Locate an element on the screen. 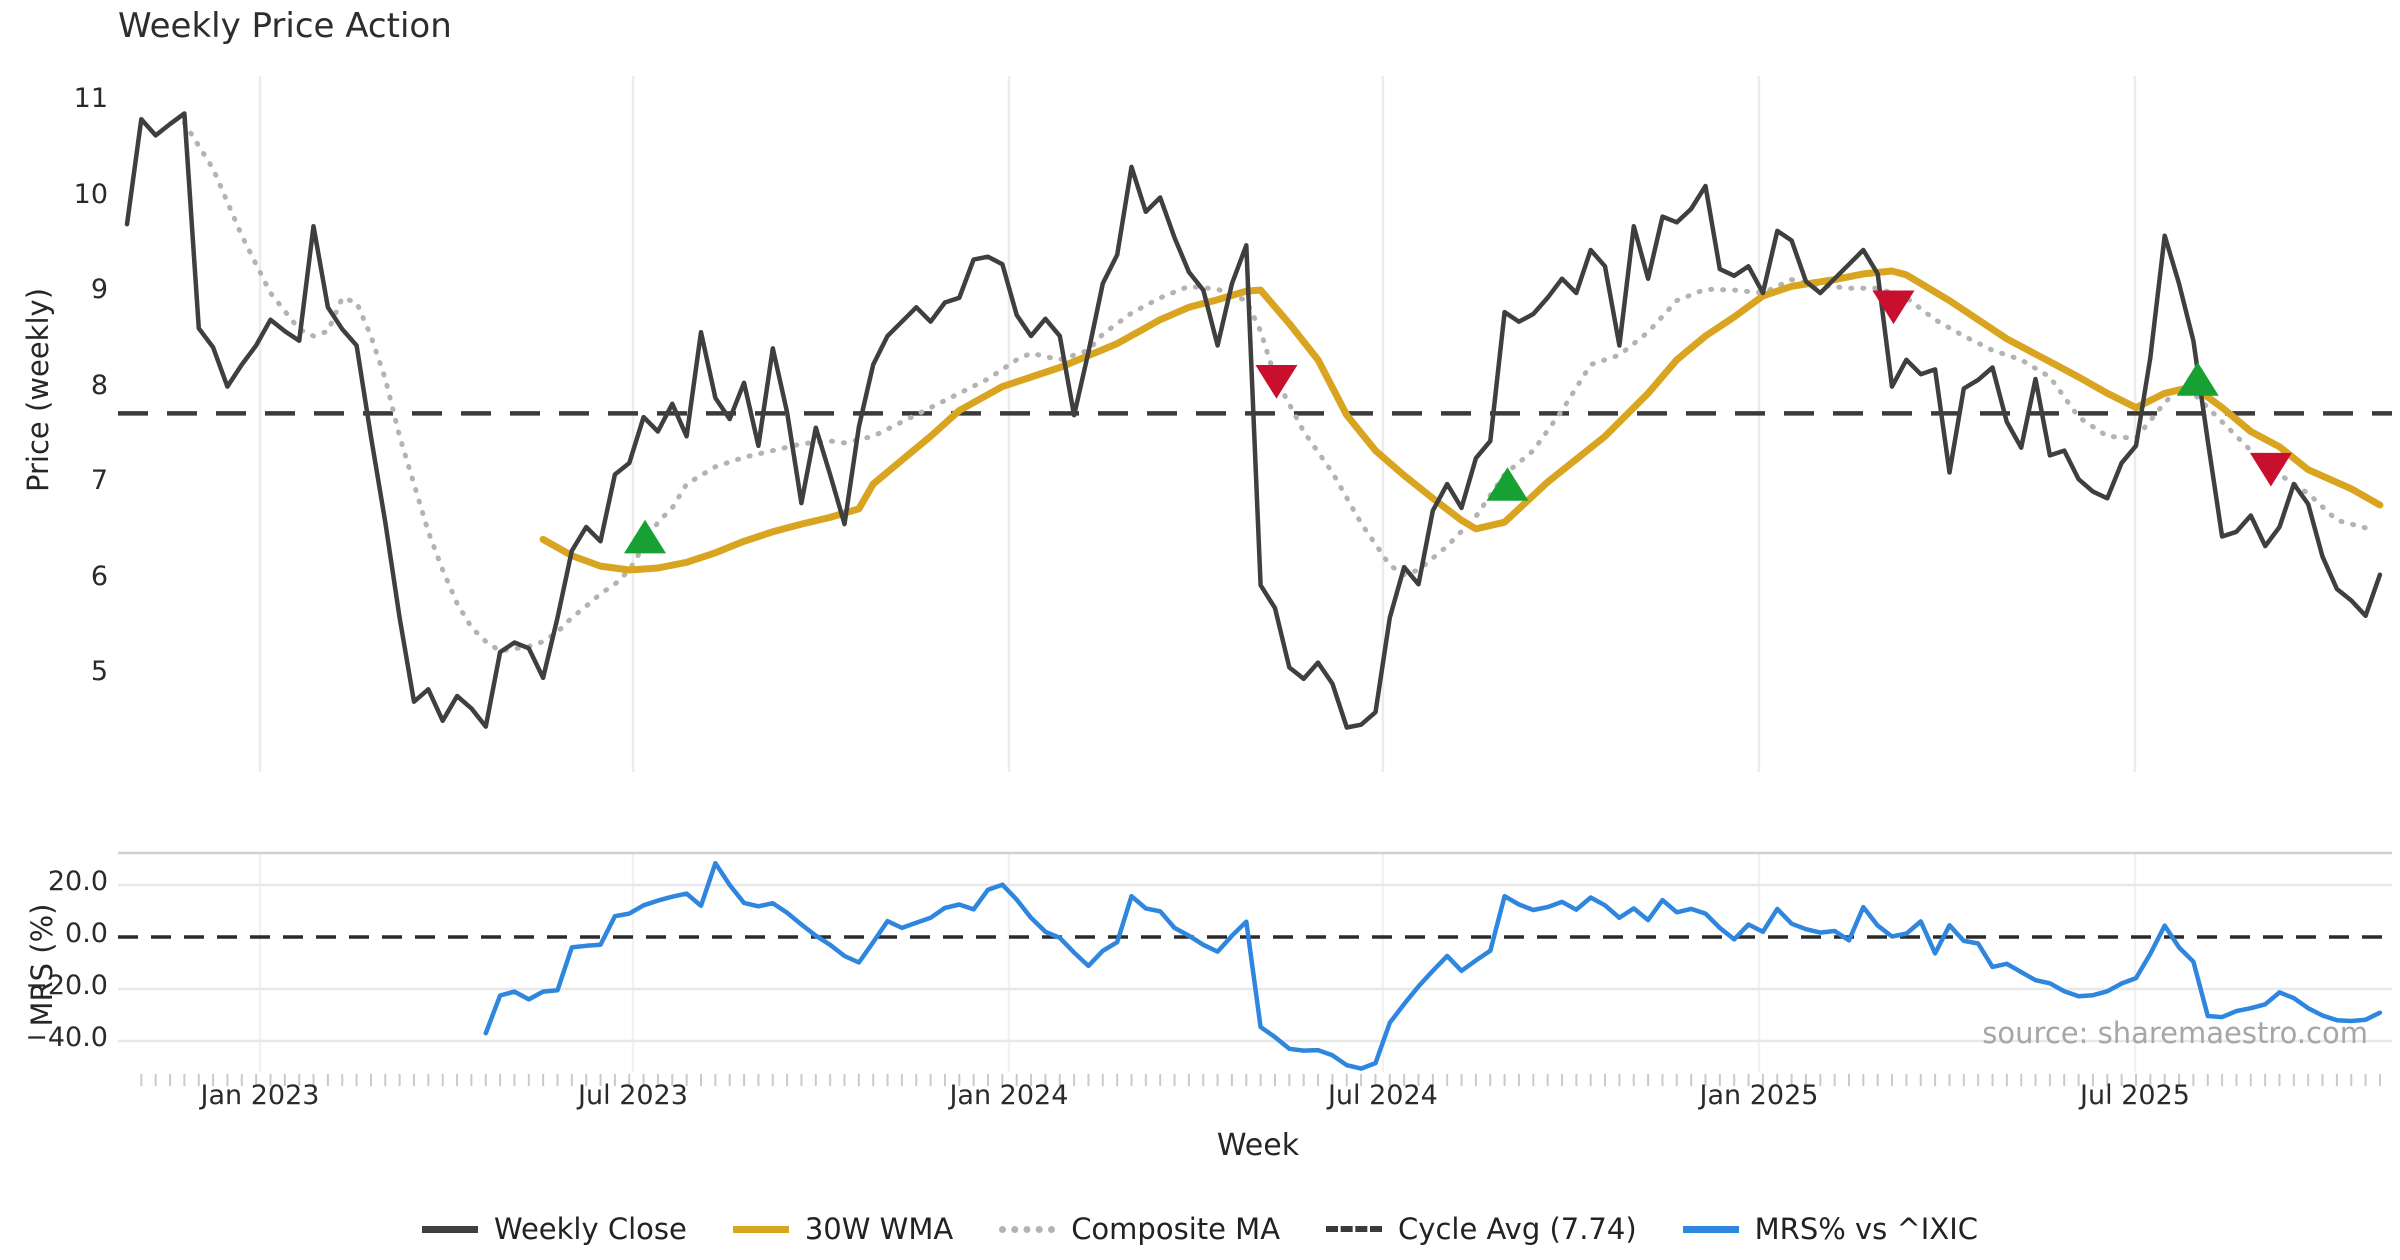  price-ytick-10: 10 is located at coordinates (90, 194).